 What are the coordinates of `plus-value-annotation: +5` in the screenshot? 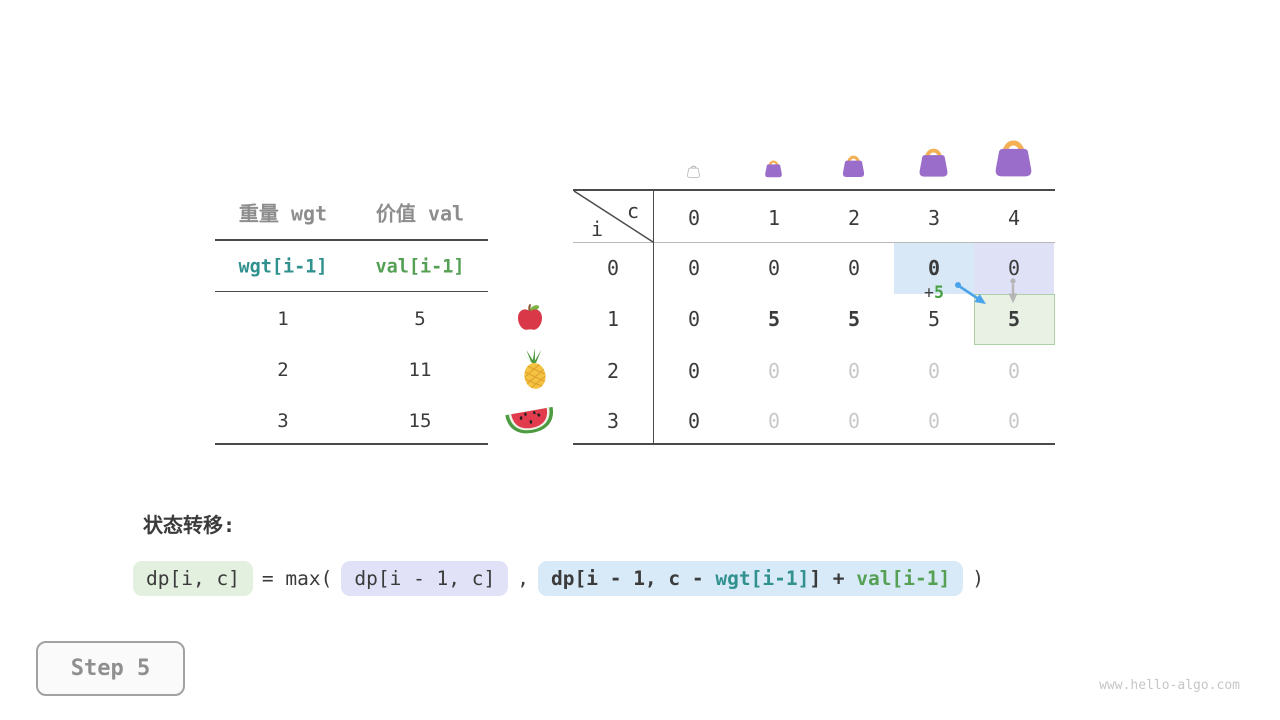 It's located at (934, 292).